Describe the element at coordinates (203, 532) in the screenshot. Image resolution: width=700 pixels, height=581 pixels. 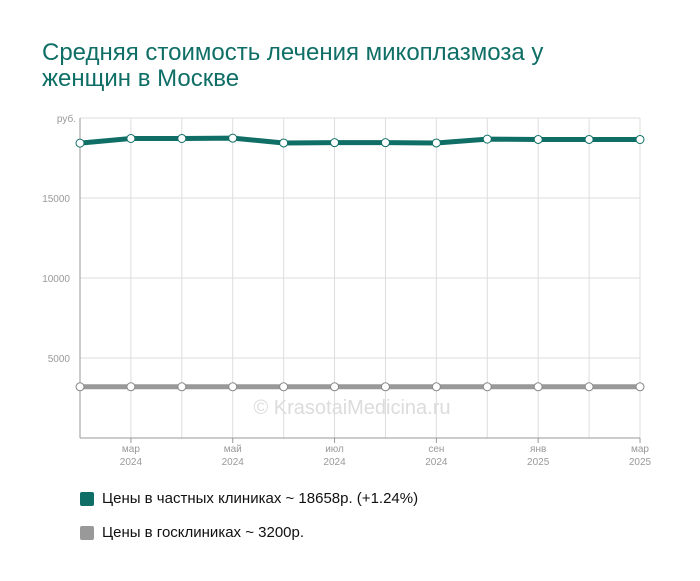
I see `legend-label-public: Цены в госклиниках ~ 3200р.` at that location.